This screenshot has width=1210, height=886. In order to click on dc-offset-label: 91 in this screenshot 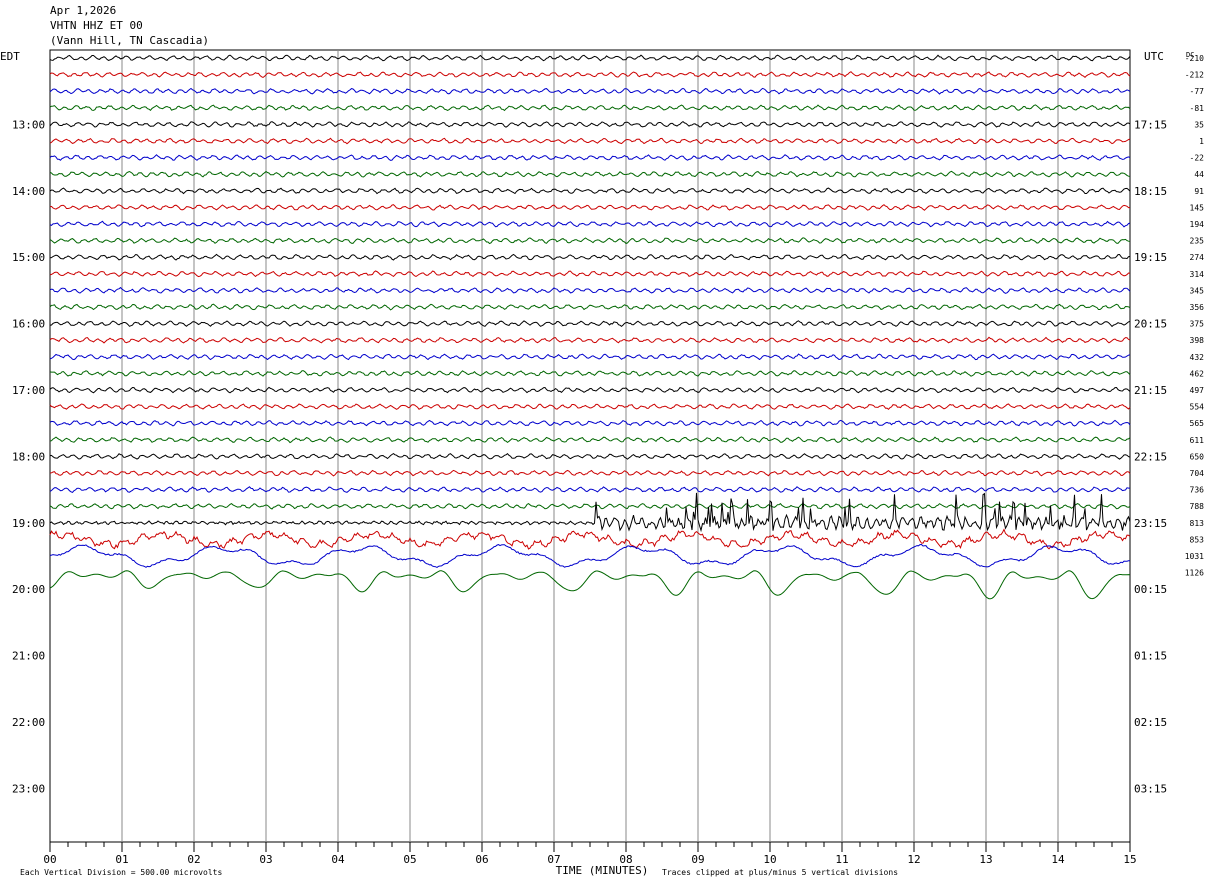, I will do `click(1199, 191)`.